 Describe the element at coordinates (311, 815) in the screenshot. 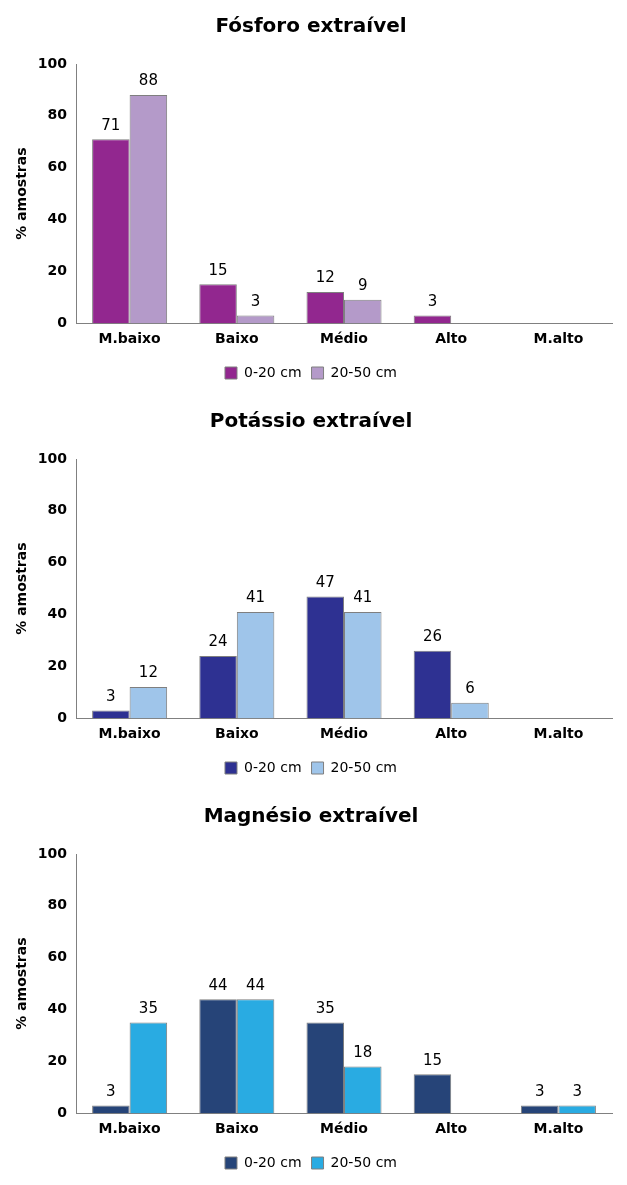

I see `chart-title: Magnésio extraível` at that location.